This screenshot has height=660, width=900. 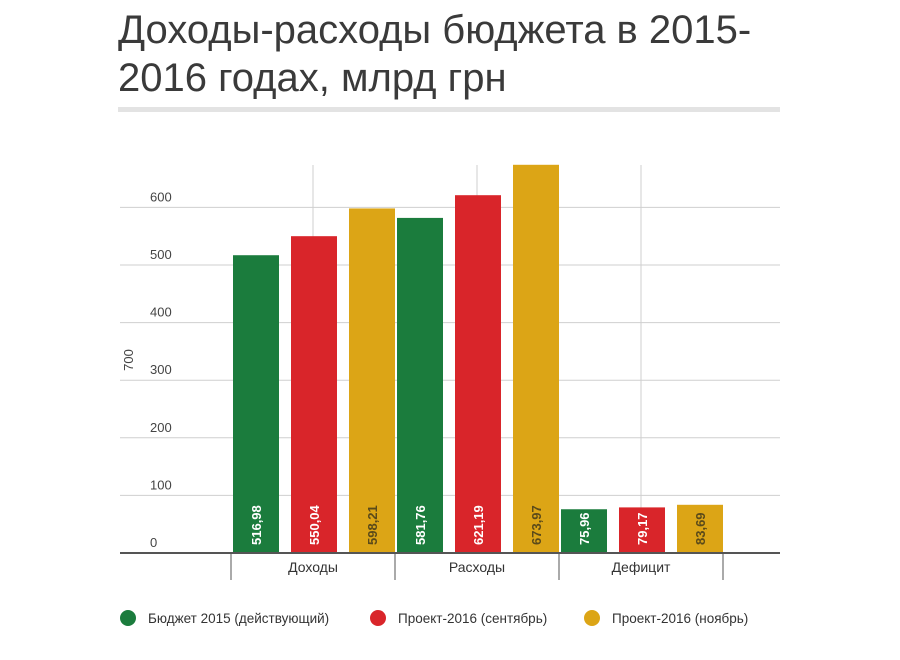 I want to click on bar-value-label: 581,76, so click(x=420, y=525).